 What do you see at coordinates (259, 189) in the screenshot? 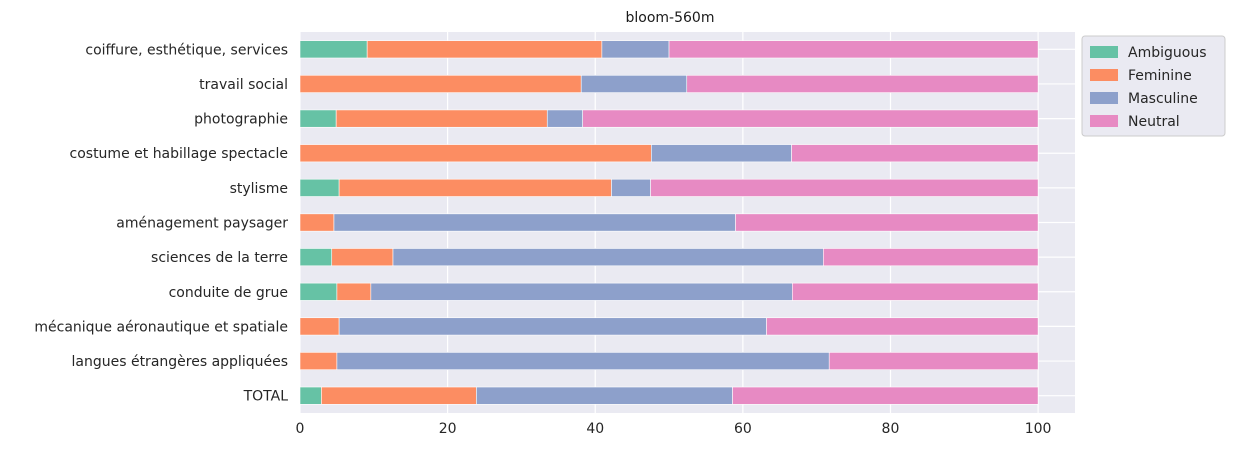
I see `y-tick-label: stylisme` at bounding box center [259, 189].